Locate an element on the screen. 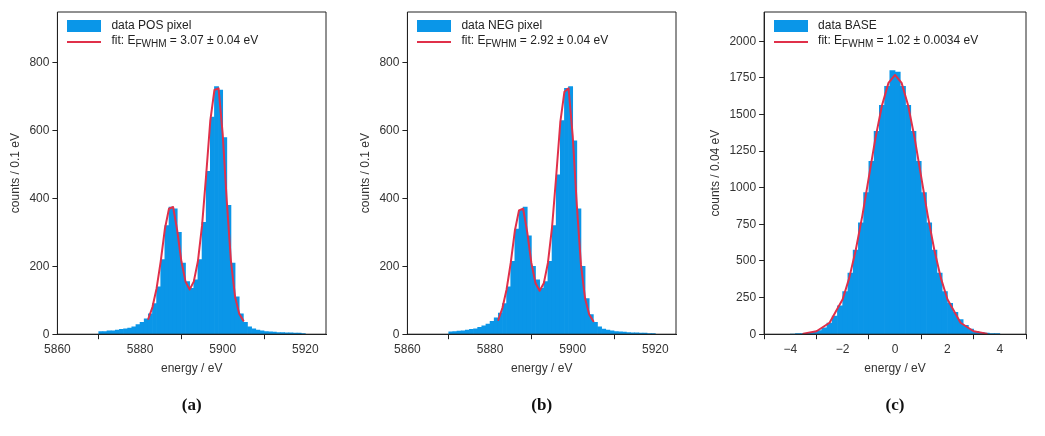 Image resolution: width=1045 pixels, height=436 pixels. y-tick-label: 500 is located at coordinates (746, 260).